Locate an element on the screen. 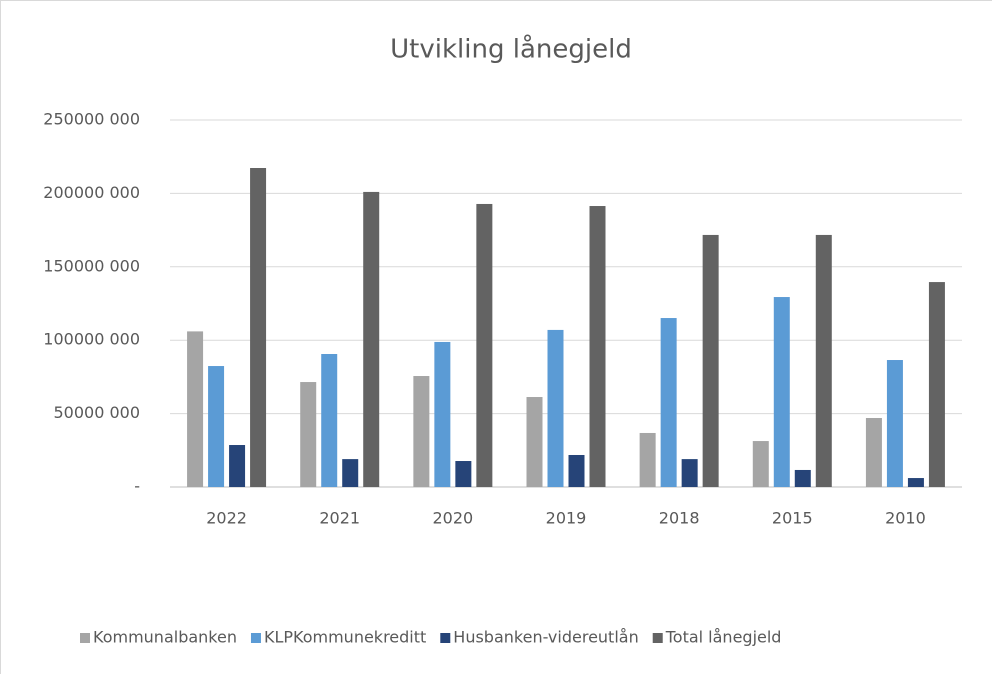  legend-label: Husbanken-videreutlån is located at coordinates (545, 637).